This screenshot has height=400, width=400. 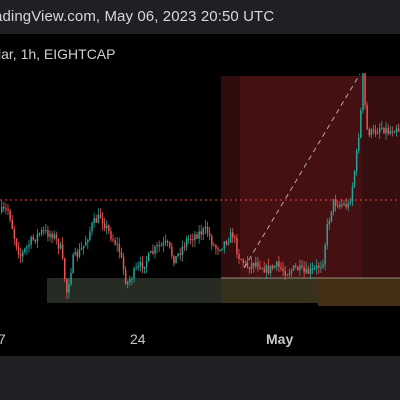 I want to click on time-axis-tick-label: May, so click(x=280, y=339).